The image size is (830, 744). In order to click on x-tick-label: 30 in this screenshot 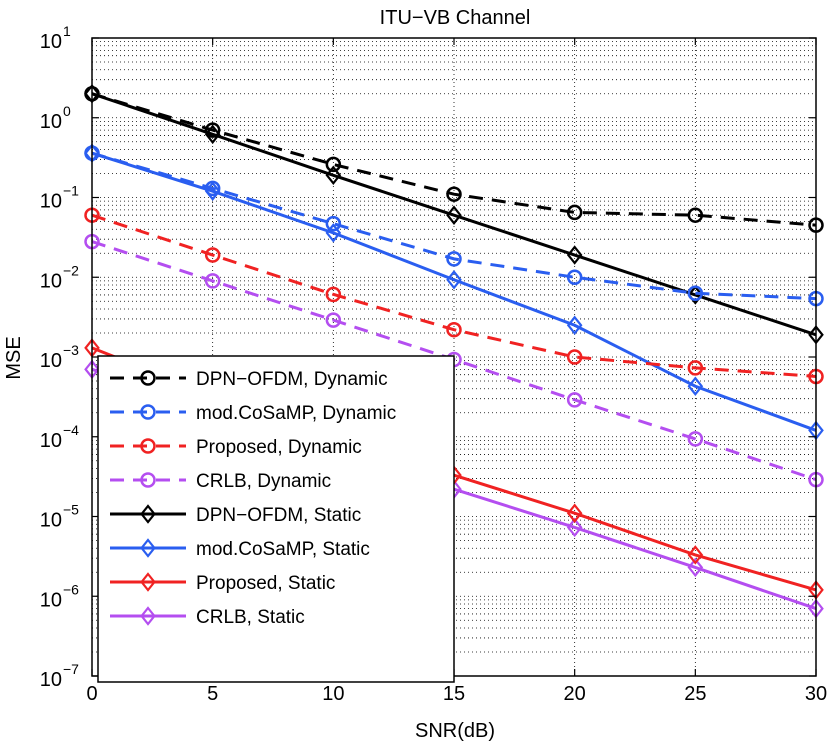, I will do `click(816, 694)`.